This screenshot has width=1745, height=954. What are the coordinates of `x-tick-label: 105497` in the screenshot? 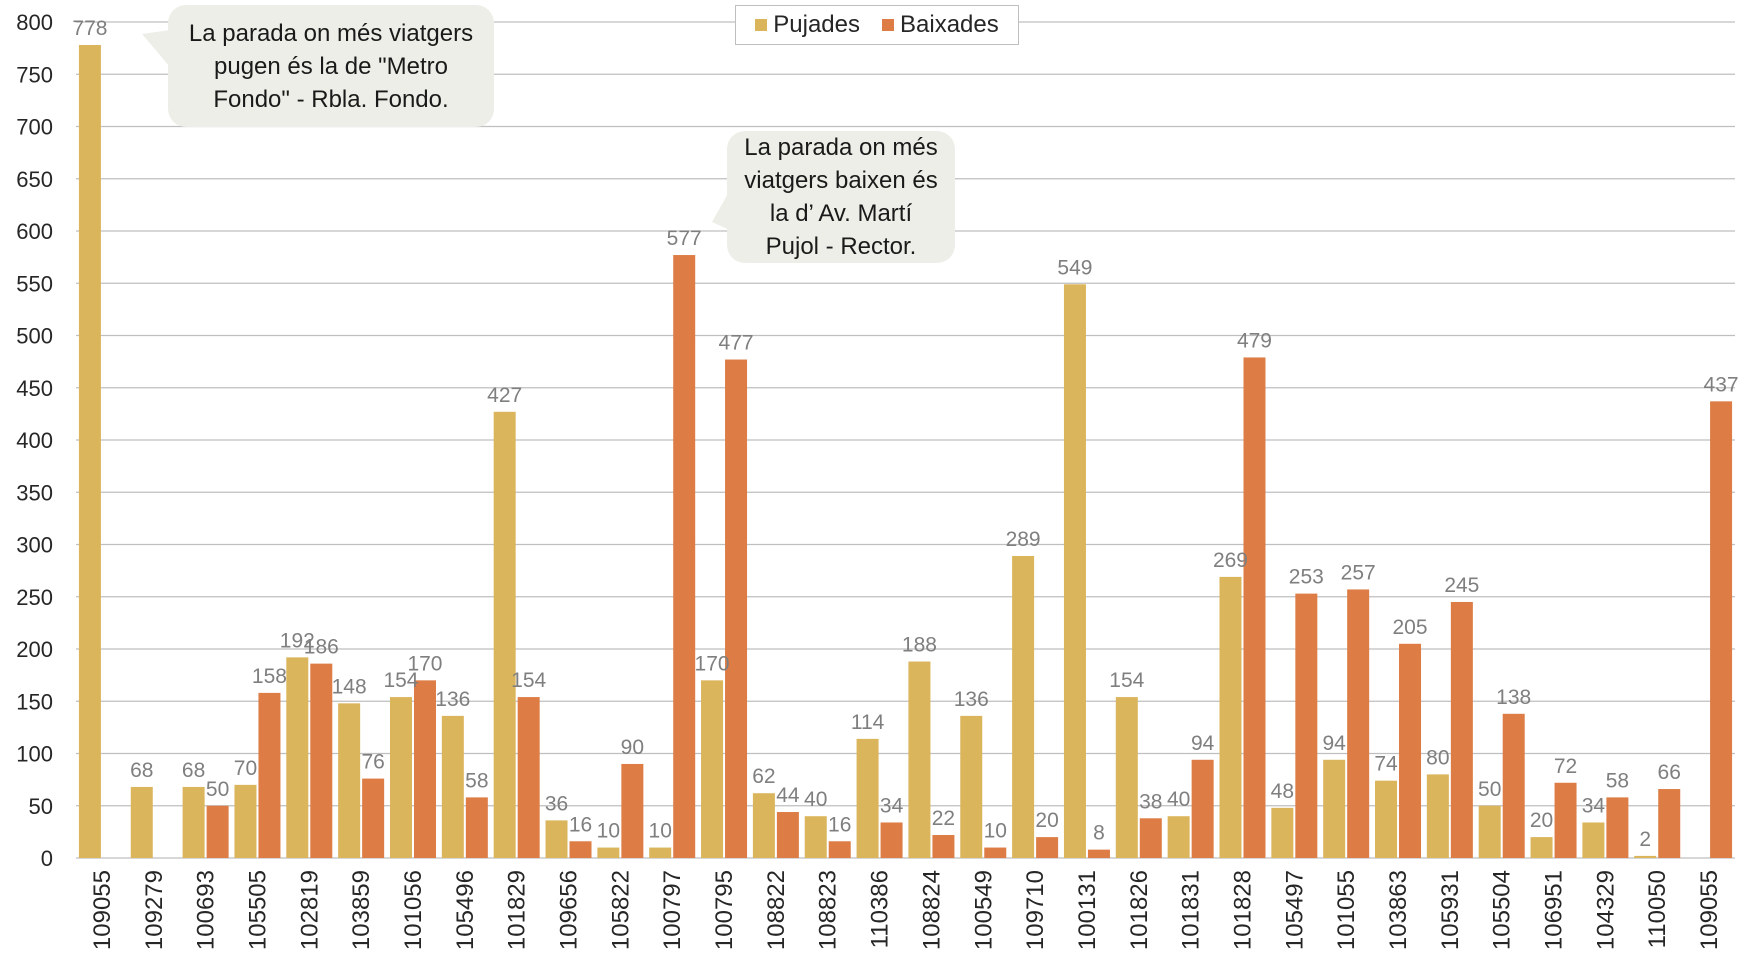 It's located at (1294, 910).